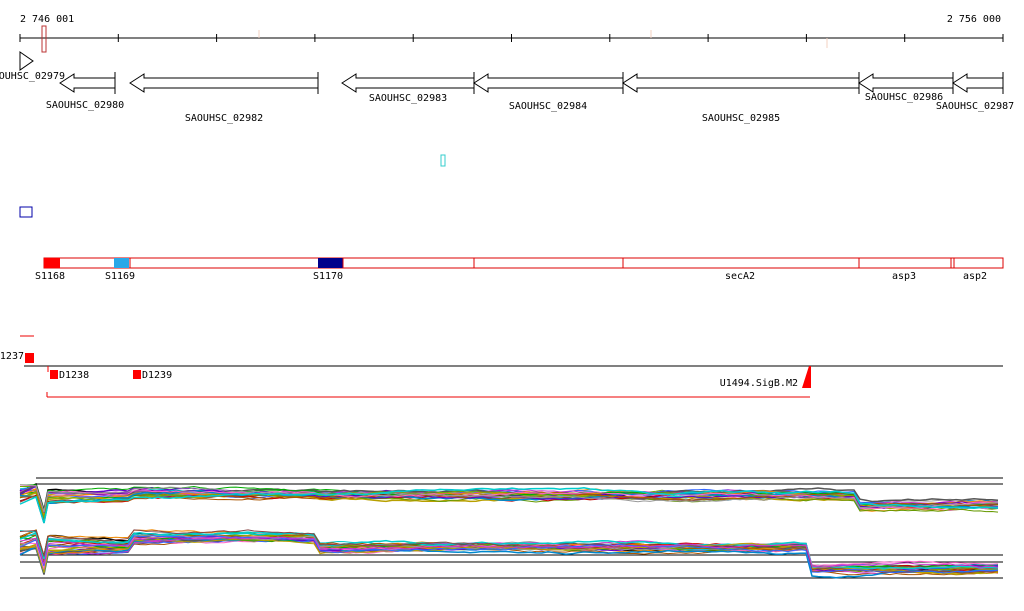 This screenshot has width=1024, height=611. Describe the element at coordinates (759, 383) in the screenshot. I see `feature-label: U1494.SigB.M2` at that location.